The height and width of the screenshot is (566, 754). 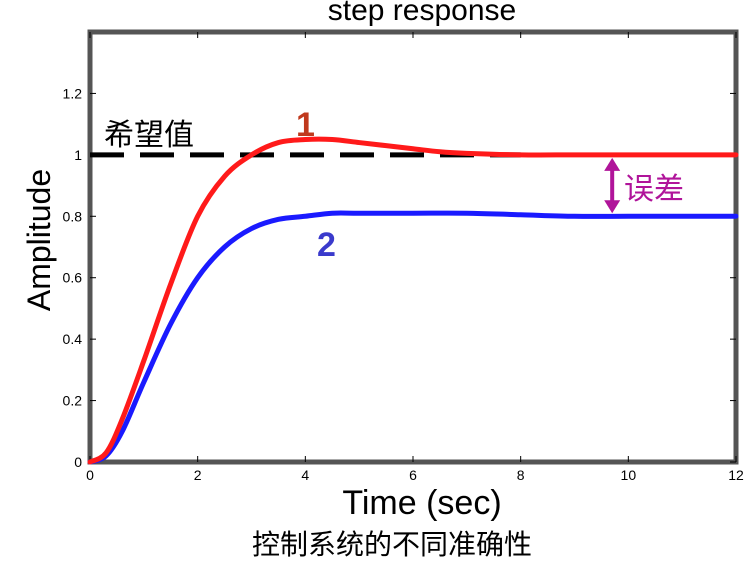 What do you see at coordinates (78, 462) in the screenshot?
I see `y-tick-label: 0` at bounding box center [78, 462].